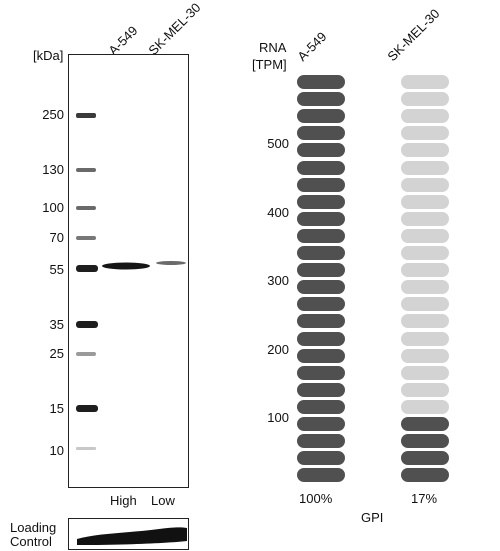 This screenshot has height=551, width=500. What do you see at coordinates (372, 517) in the screenshot?
I see `gene-name: GPI` at bounding box center [372, 517].